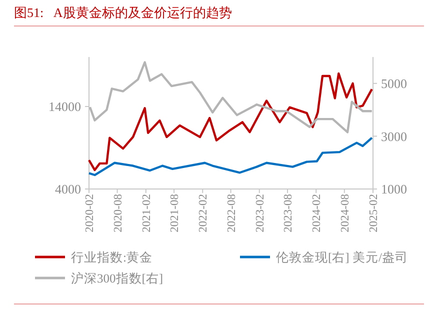 Image resolution: width=438 pixels, height=324 pixels. What do you see at coordinates (317, 213) in the screenshot?
I see `x-tick-label: 2024-02` at bounding box center [317, 213].